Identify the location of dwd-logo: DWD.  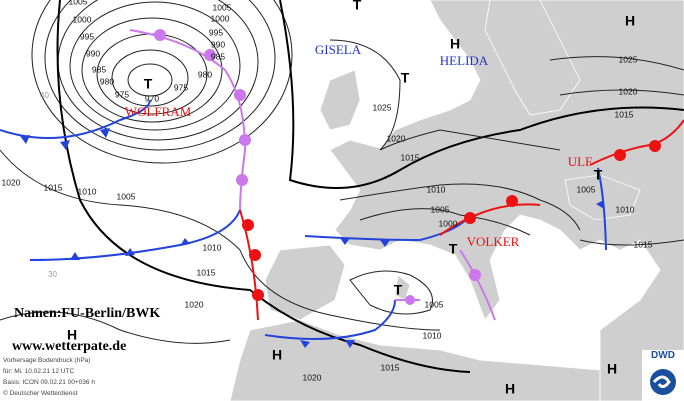
(663, 375).